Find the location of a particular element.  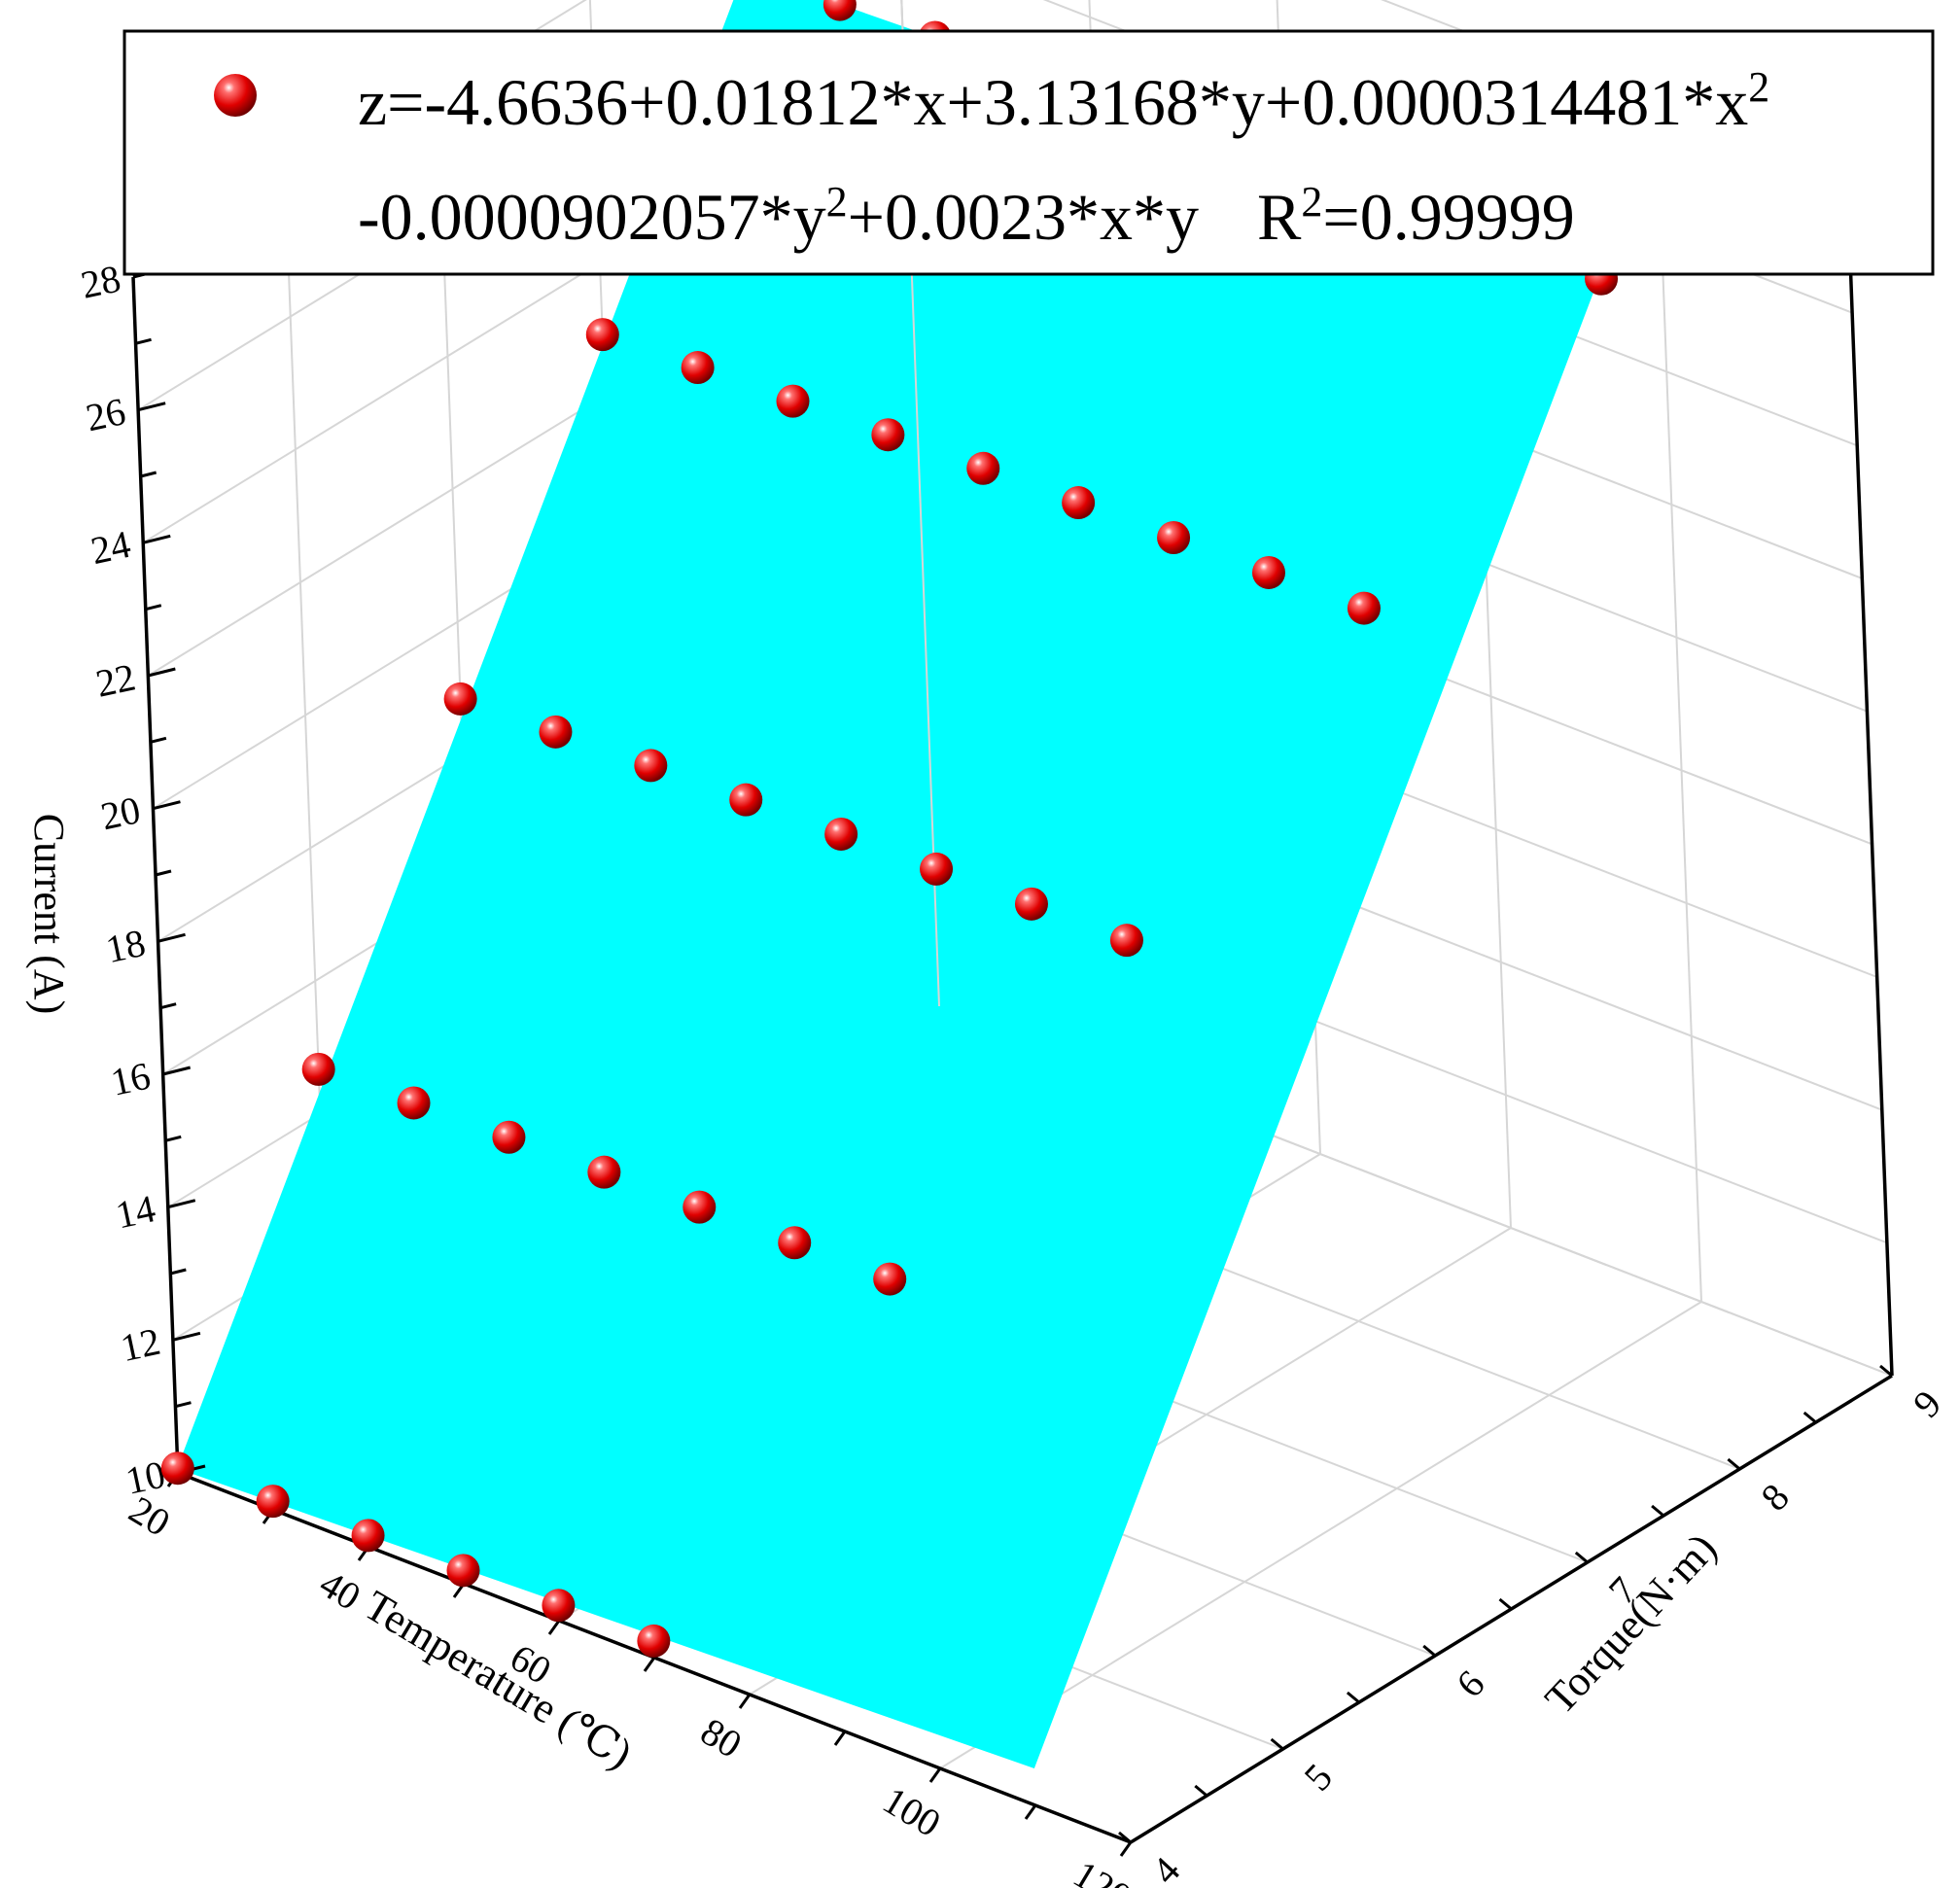

y-tick-label: 8 is located at coordinates (1775, 1497).